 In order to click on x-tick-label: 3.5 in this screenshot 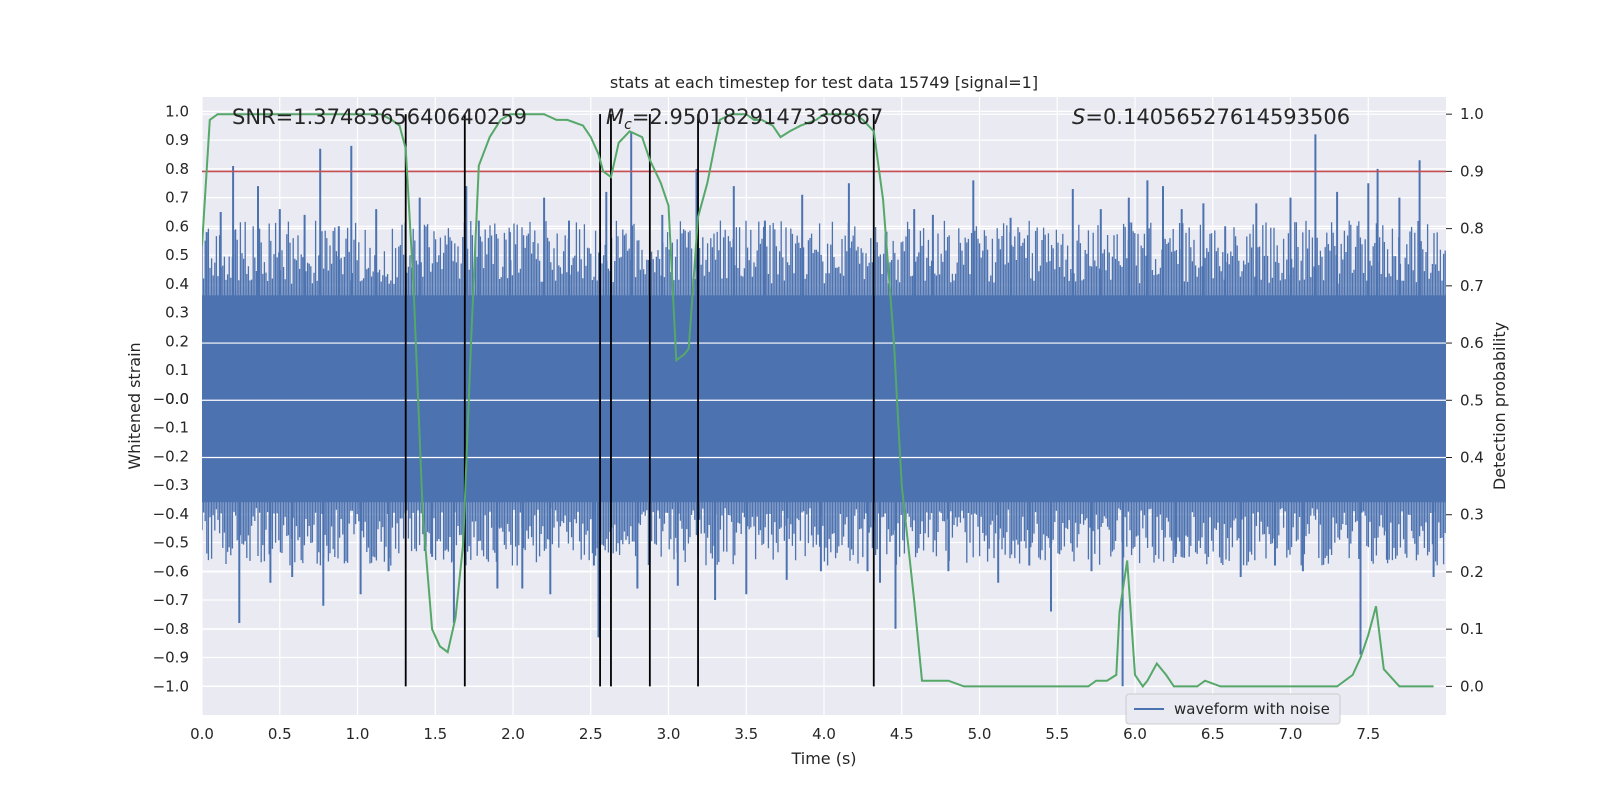, I will do `click(746, 734)`.